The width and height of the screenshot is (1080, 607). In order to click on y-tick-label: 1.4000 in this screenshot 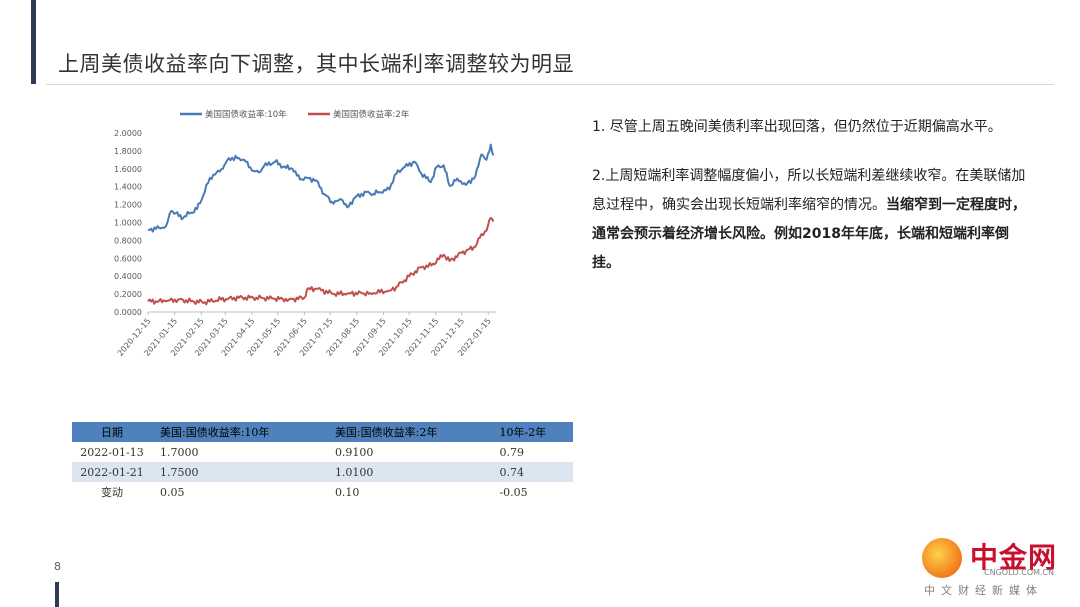, I will do `click(128, 187)`.